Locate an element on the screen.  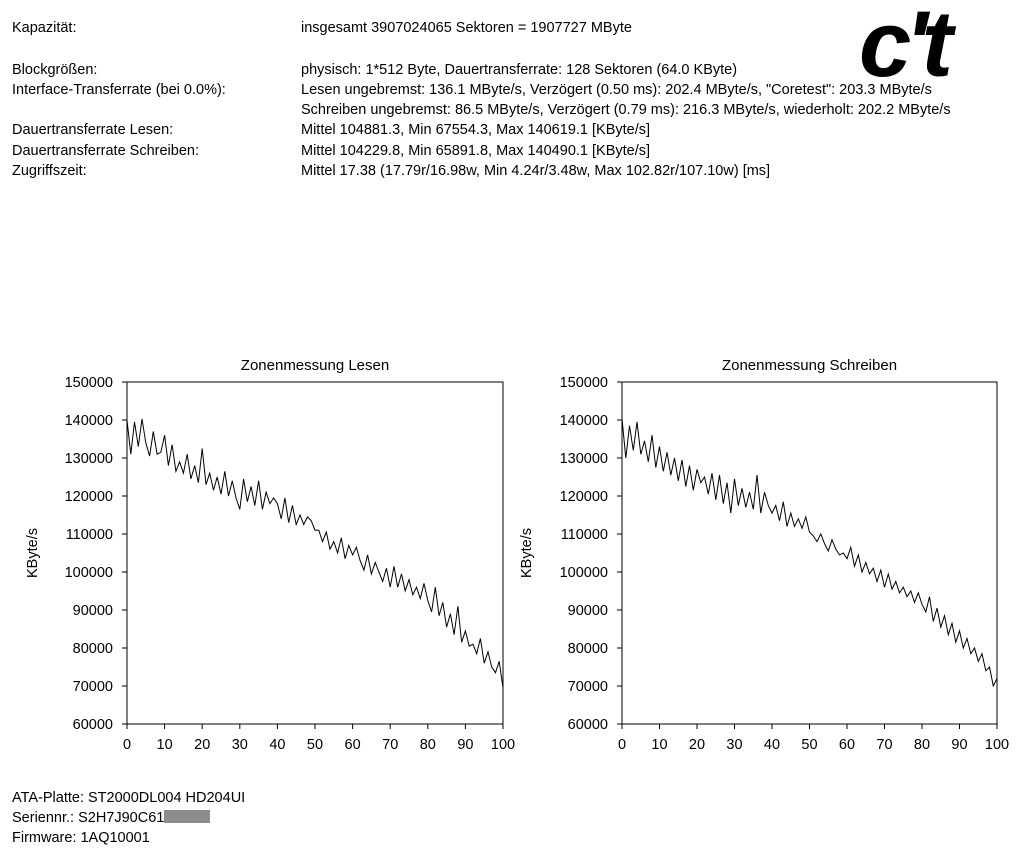
chart-title: Zonenmessung Lesen is located at coordinates (315, 365).